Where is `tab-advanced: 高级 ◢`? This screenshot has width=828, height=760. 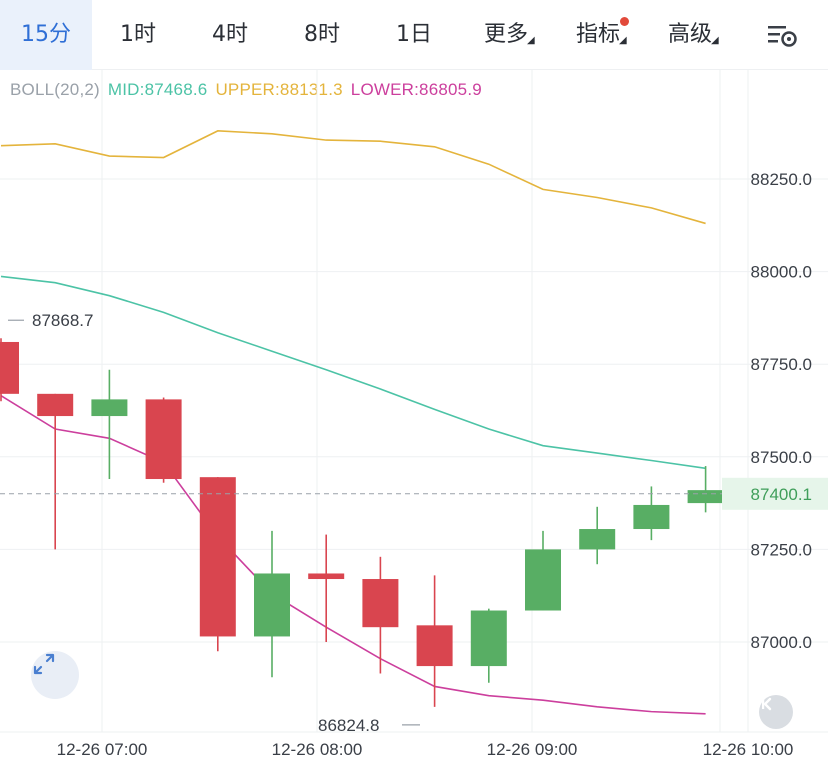 tab-advanced: 高级 ◢ is located at coordinates (690, 35).